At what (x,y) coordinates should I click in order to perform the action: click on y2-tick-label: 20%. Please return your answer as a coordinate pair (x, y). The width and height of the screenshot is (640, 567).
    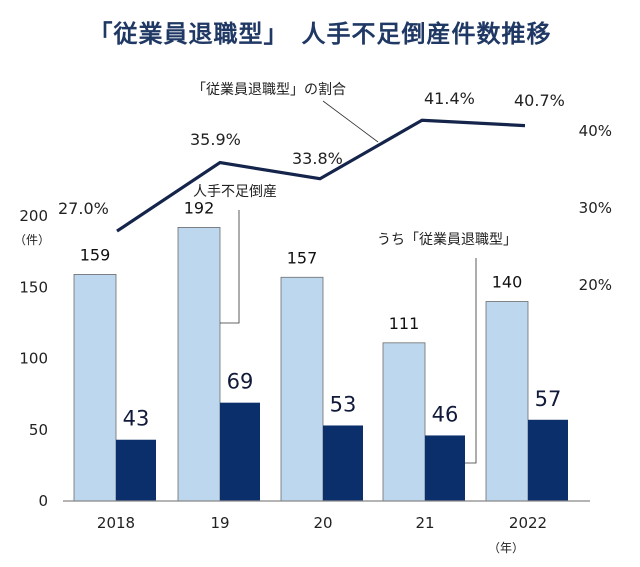
    Looking at the image, I should click on (595, 285).